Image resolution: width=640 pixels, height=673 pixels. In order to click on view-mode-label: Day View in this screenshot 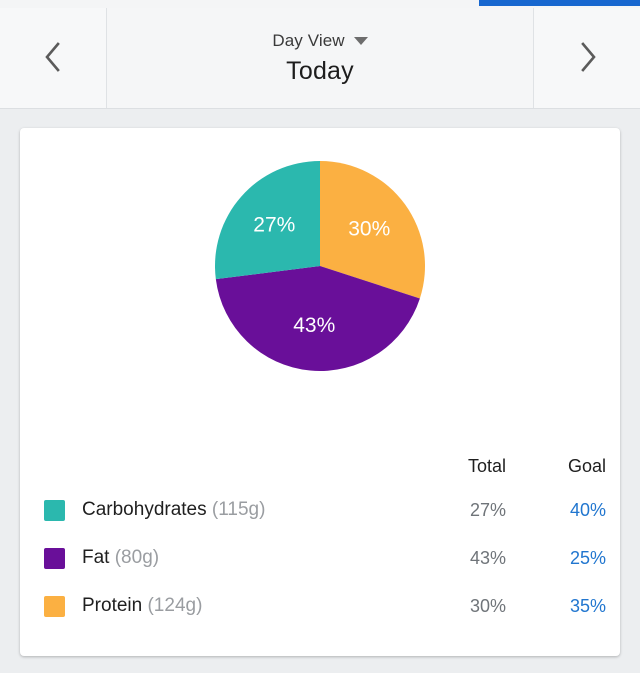, I will do `click(308, 40)`.